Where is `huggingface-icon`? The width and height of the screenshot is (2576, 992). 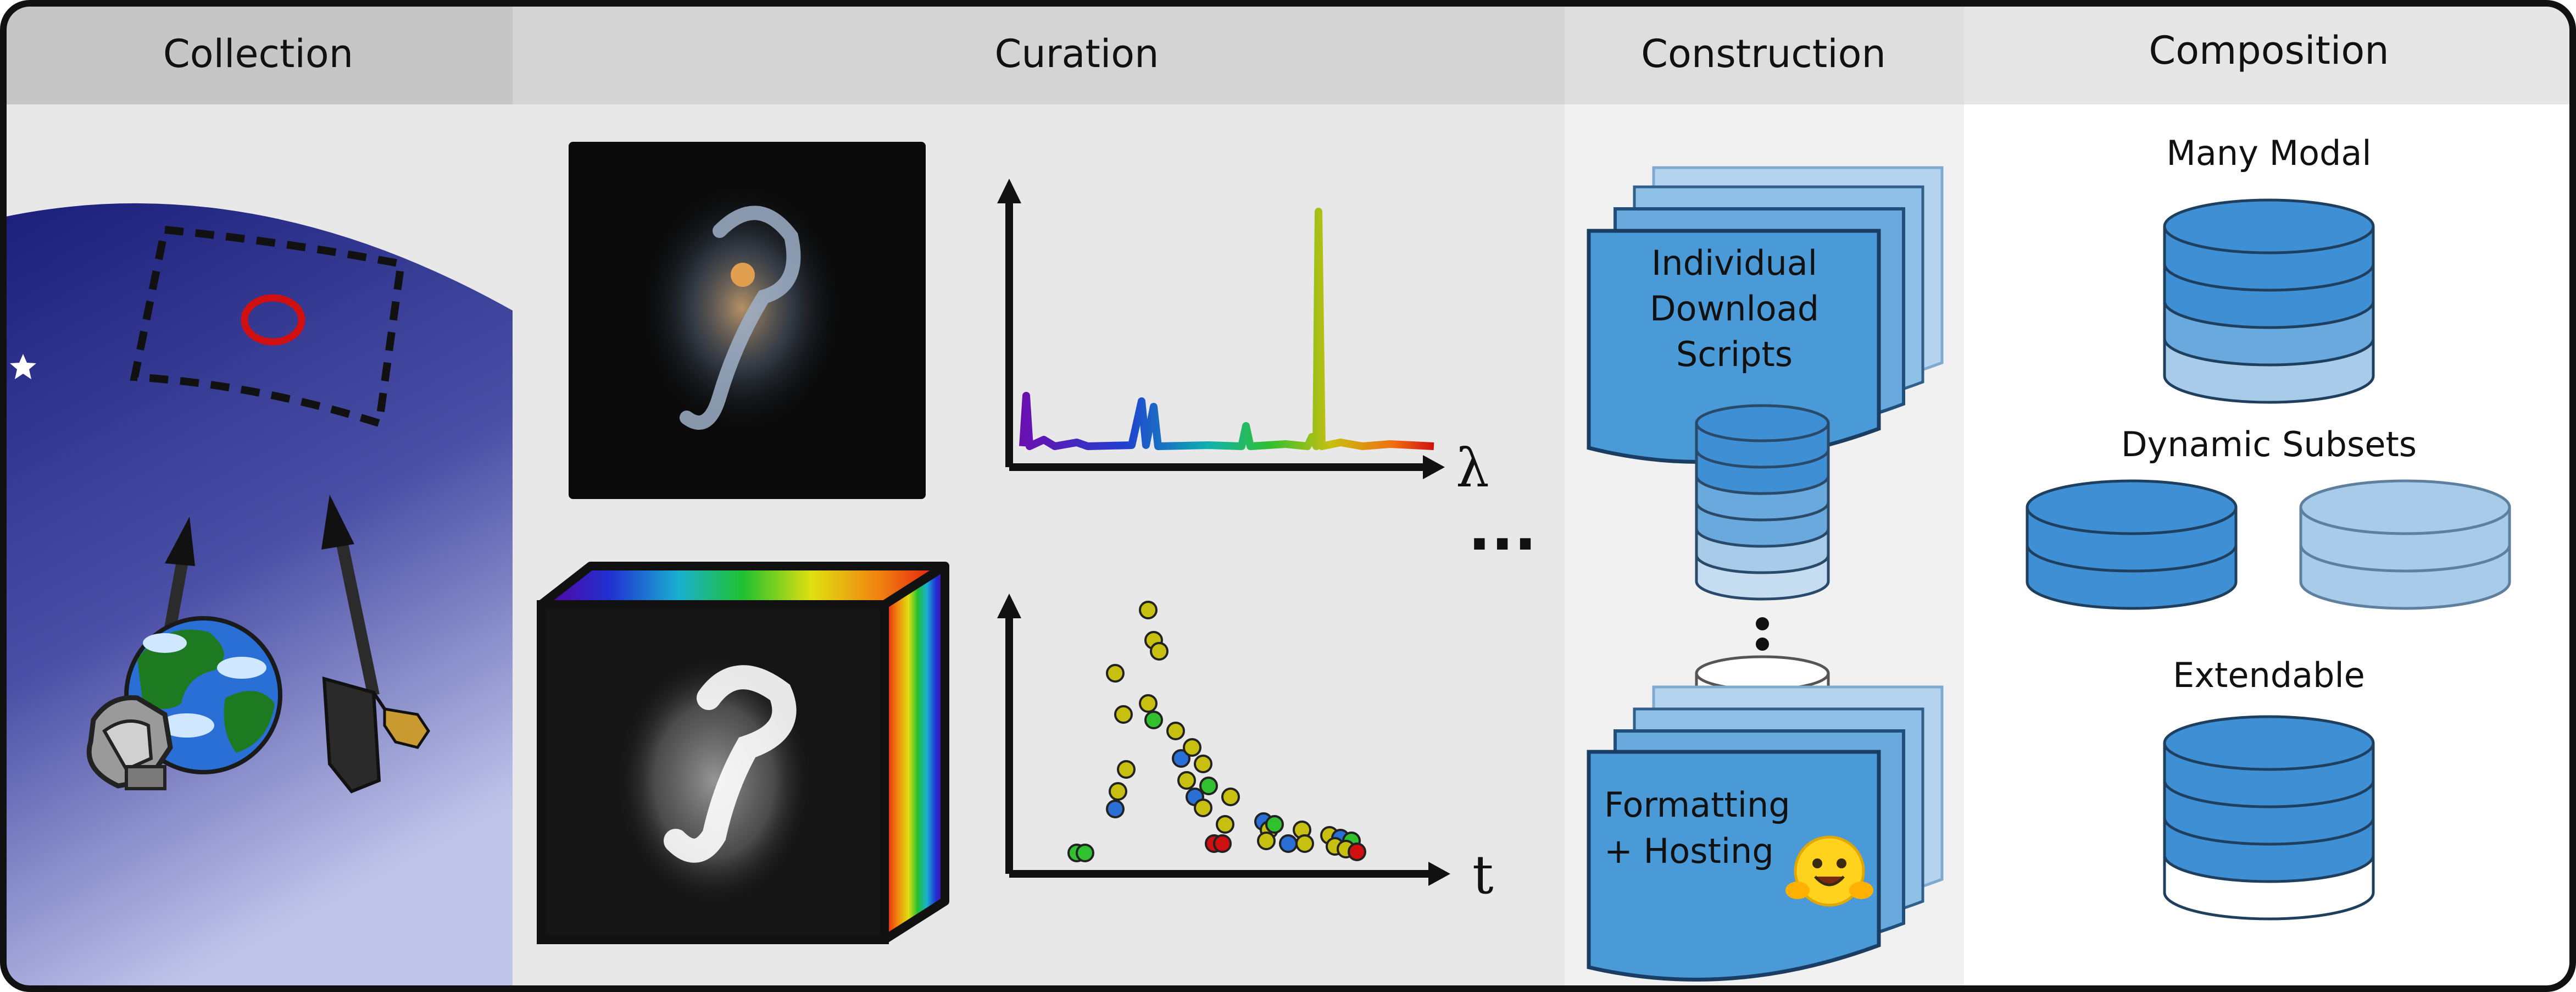
huggingface-icon is located at coordinates (1829, 871).